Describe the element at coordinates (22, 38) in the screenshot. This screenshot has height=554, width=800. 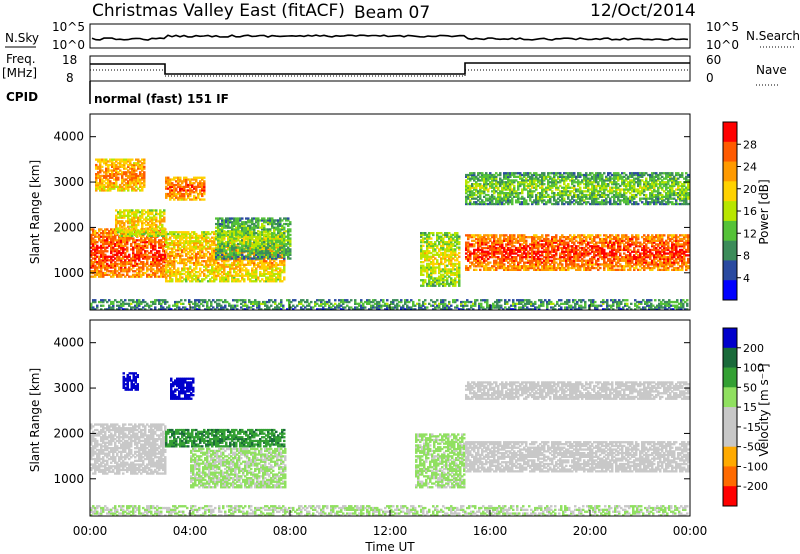
I see `noise-left-label: N.Sky` at that location.